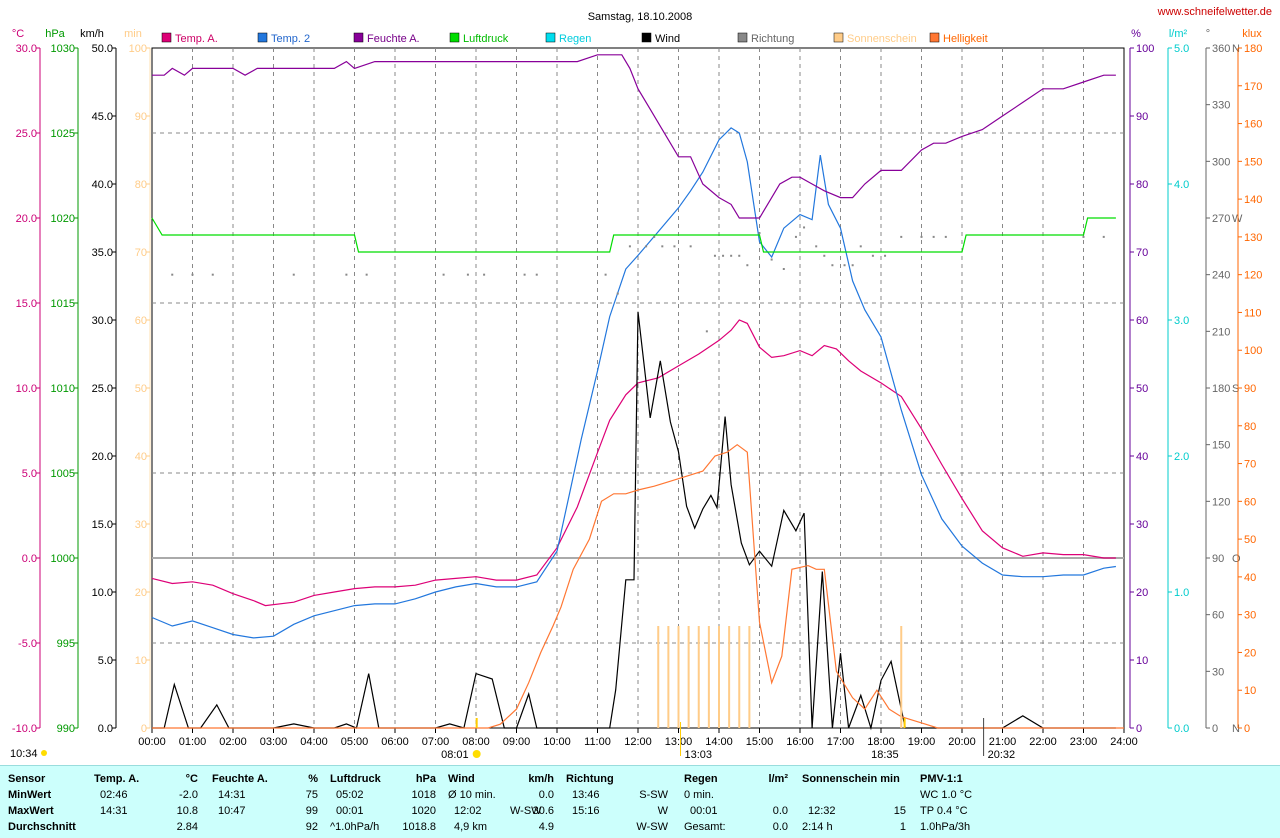 The height and width of the screenshot is (838, 1280). Describe the element at coordinates (1142, 185) in the screenshot. I see `humidity-tick-label: 80` at that location.